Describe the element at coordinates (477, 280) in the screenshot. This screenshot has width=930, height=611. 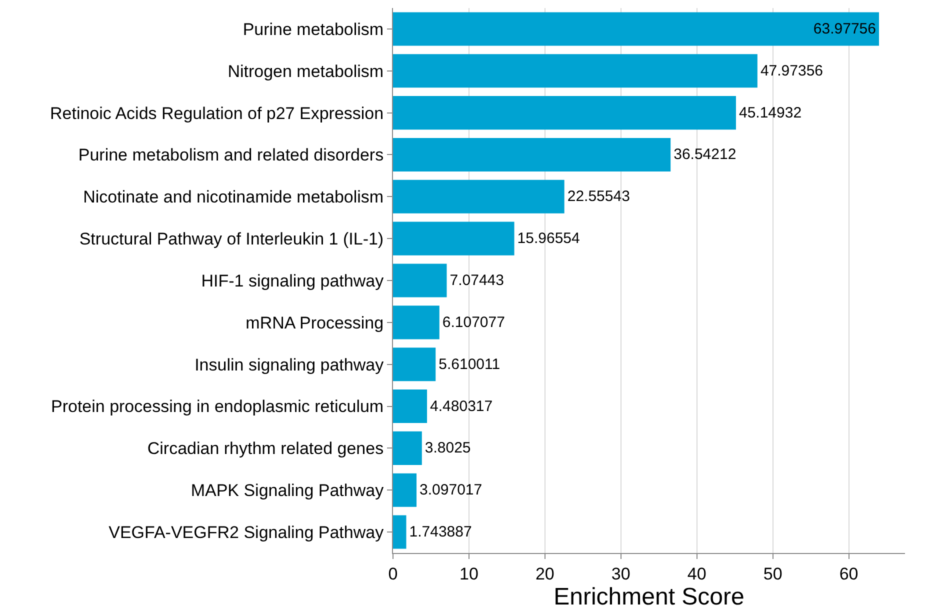
I see `data-label: 7.07443` at that location.